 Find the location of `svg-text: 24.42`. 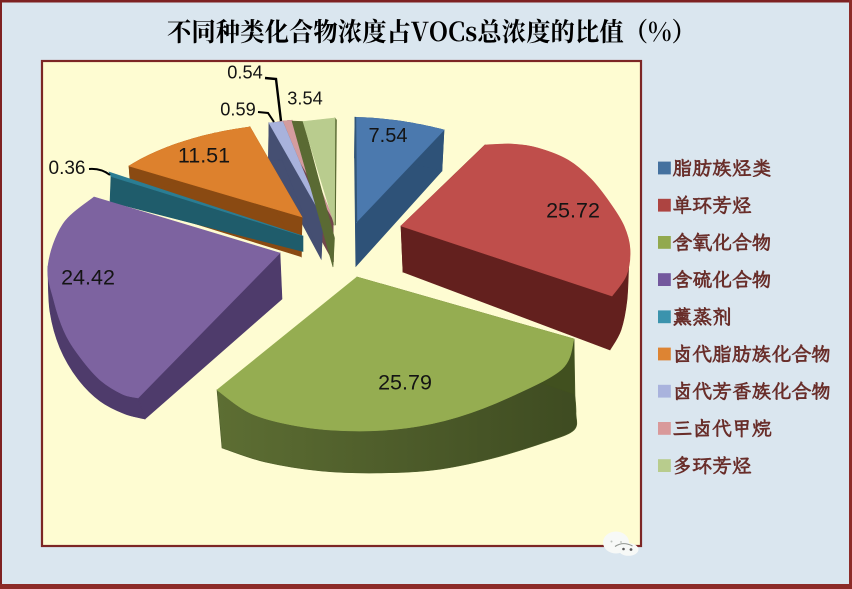

svg-text: 24.42 is located at coordinates (88, 278).